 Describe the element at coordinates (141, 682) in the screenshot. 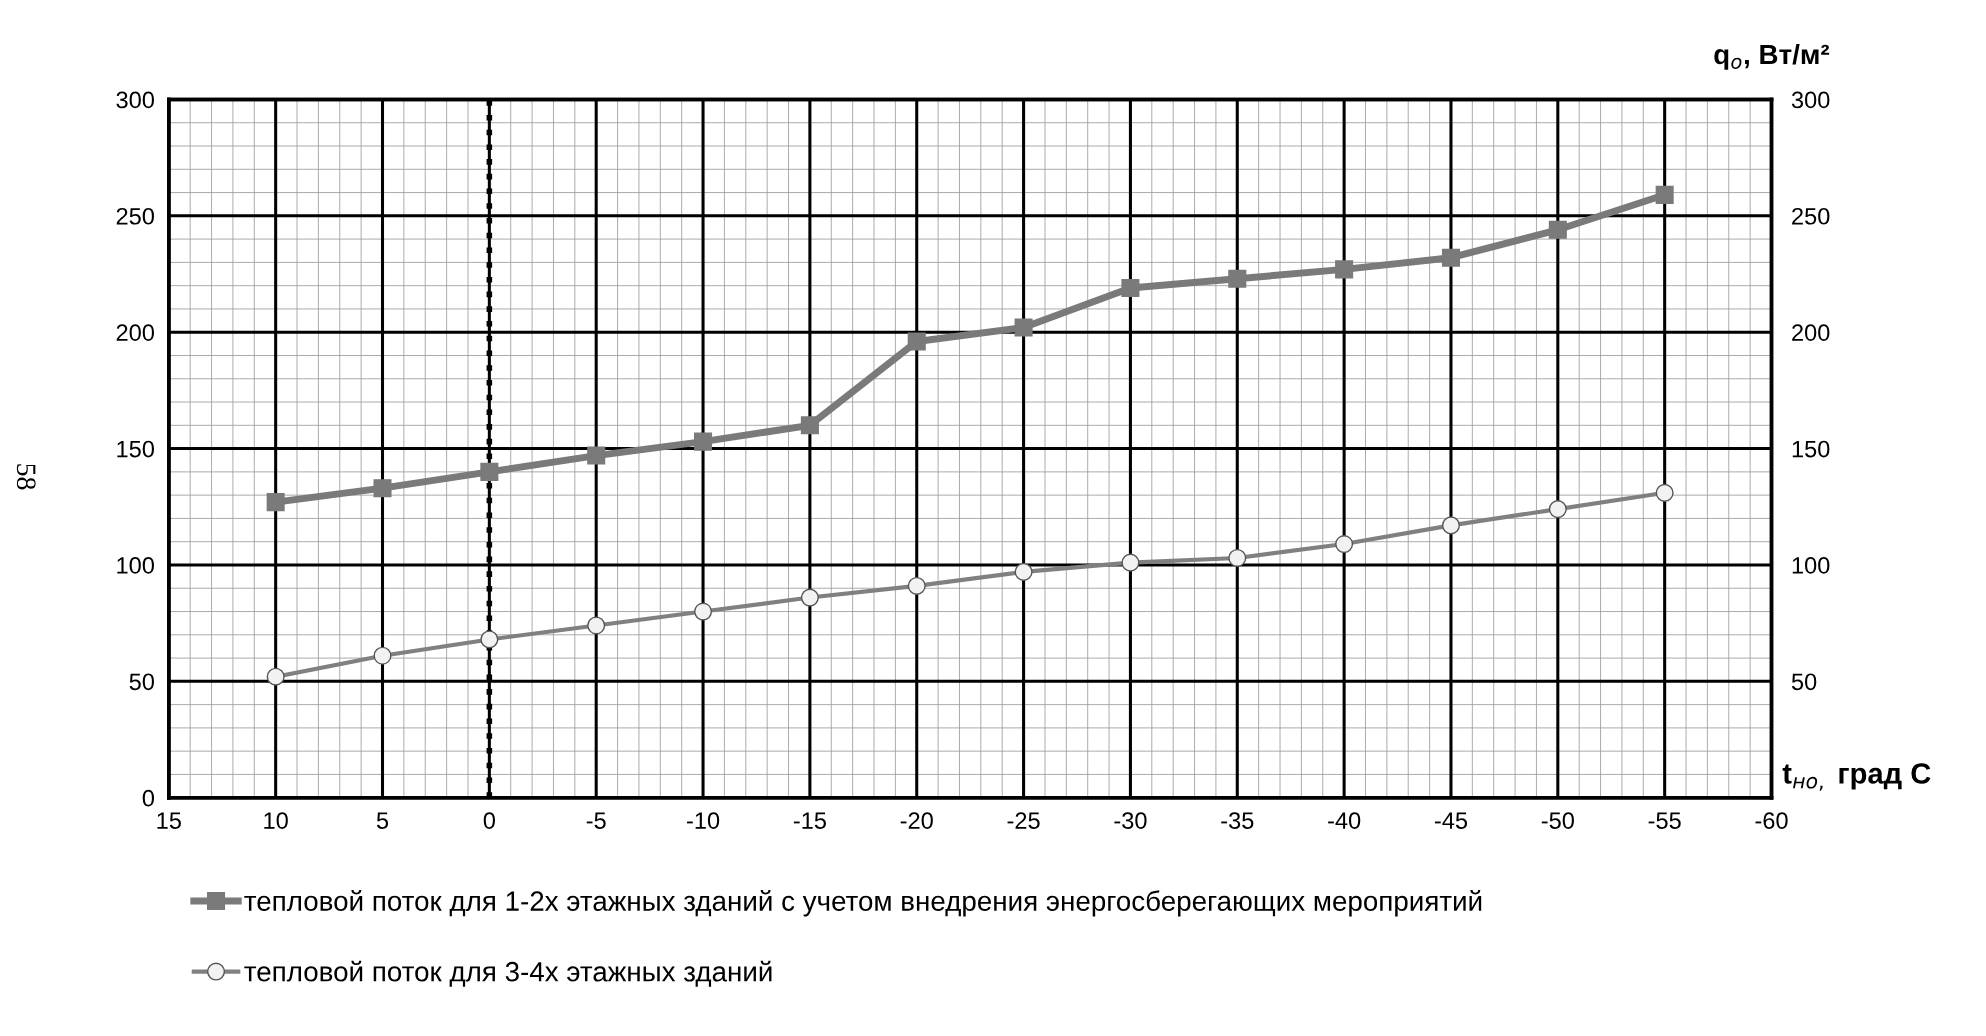

I see `y-tick-label: 50` at that location.